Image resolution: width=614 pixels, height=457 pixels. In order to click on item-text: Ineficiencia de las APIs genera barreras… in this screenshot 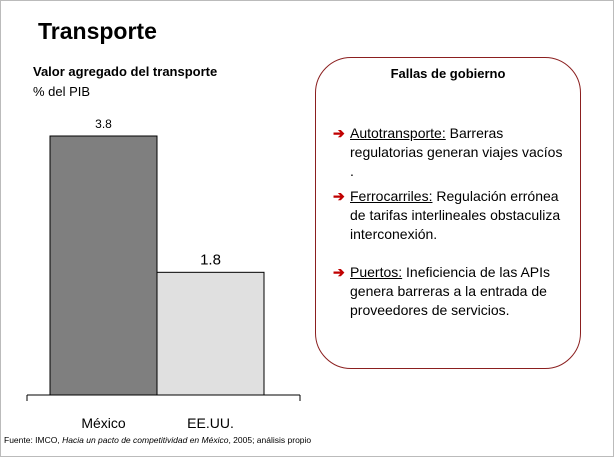, I will do `click(450, 291)`.